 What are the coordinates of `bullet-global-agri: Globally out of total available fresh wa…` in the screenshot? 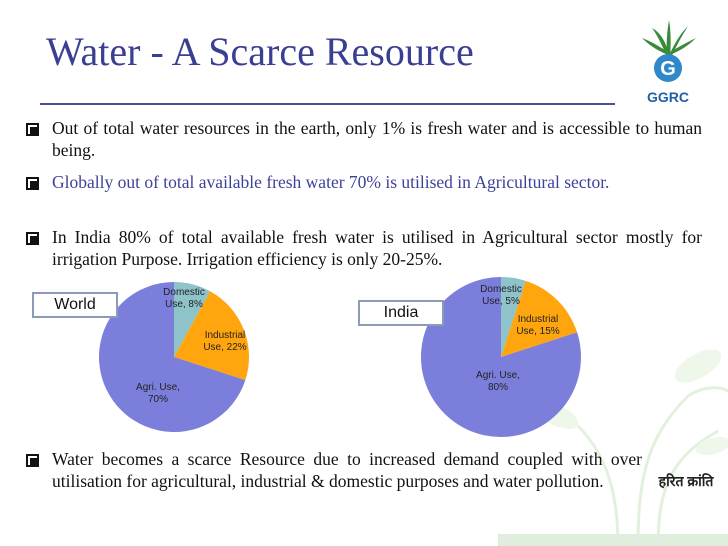 It's located at (364, 182).